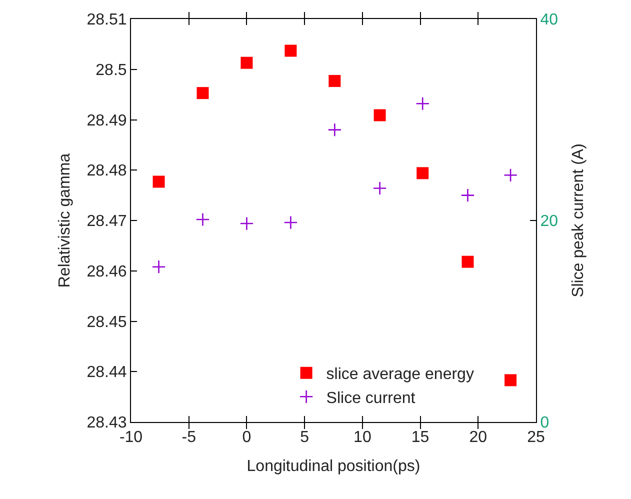 The width and height of the screenshot is (631, 499). What do you see at coordinates (545, 423) in the screenshot?
I see `y2-tick-label: 0` at bounding box center [545, 423].